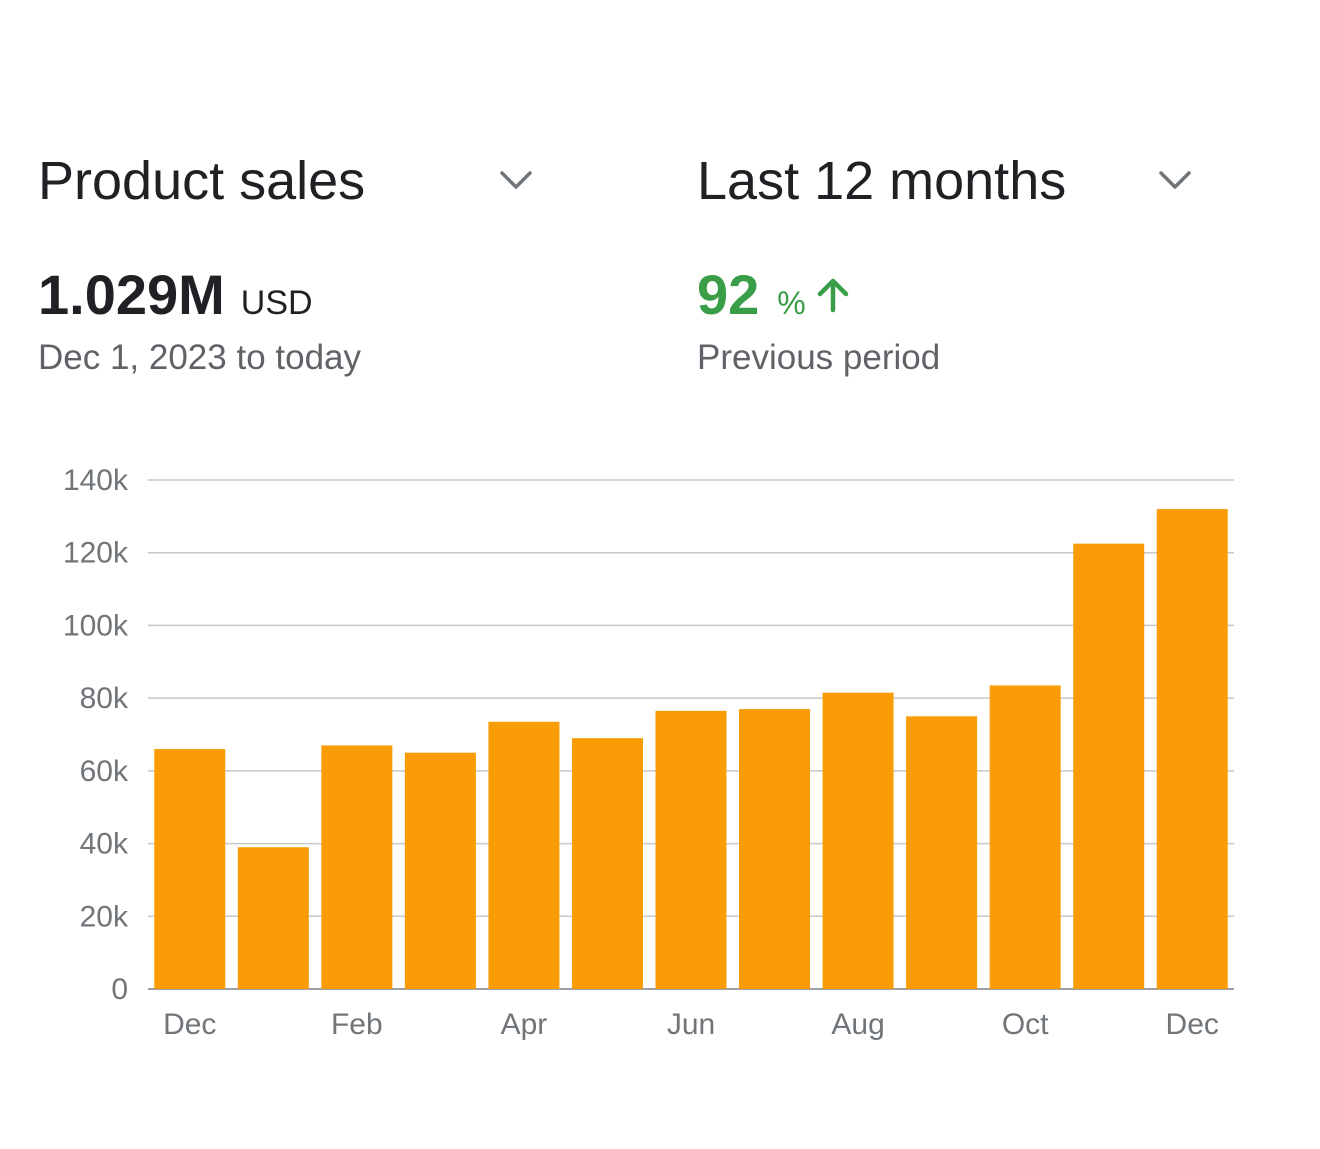 Image resolution: width=1320 pixels, height=1149 pixels. I want to click on y-tick-label: 100k, so click(96, 625).